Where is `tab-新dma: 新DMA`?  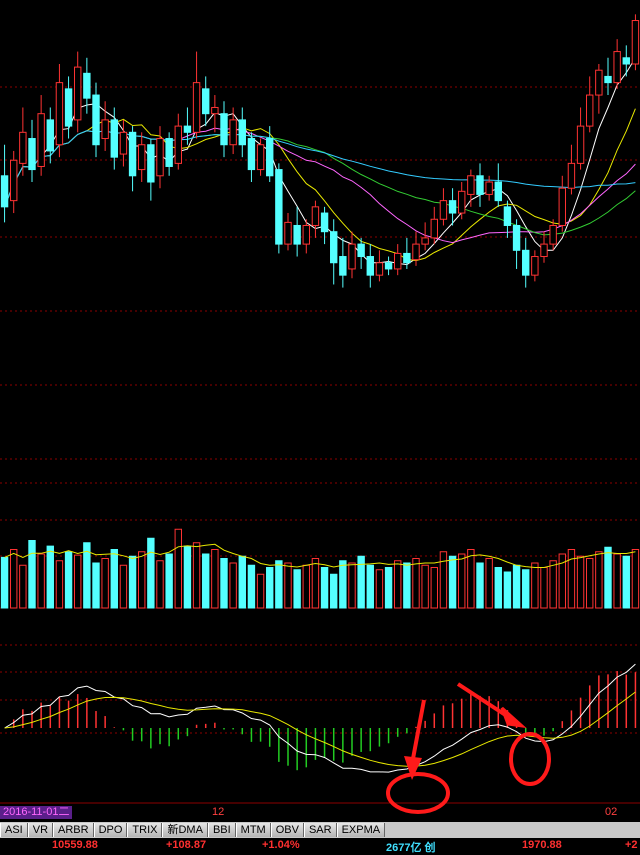
tab-新dma: 新DMA is located at coordinates (185, 830).